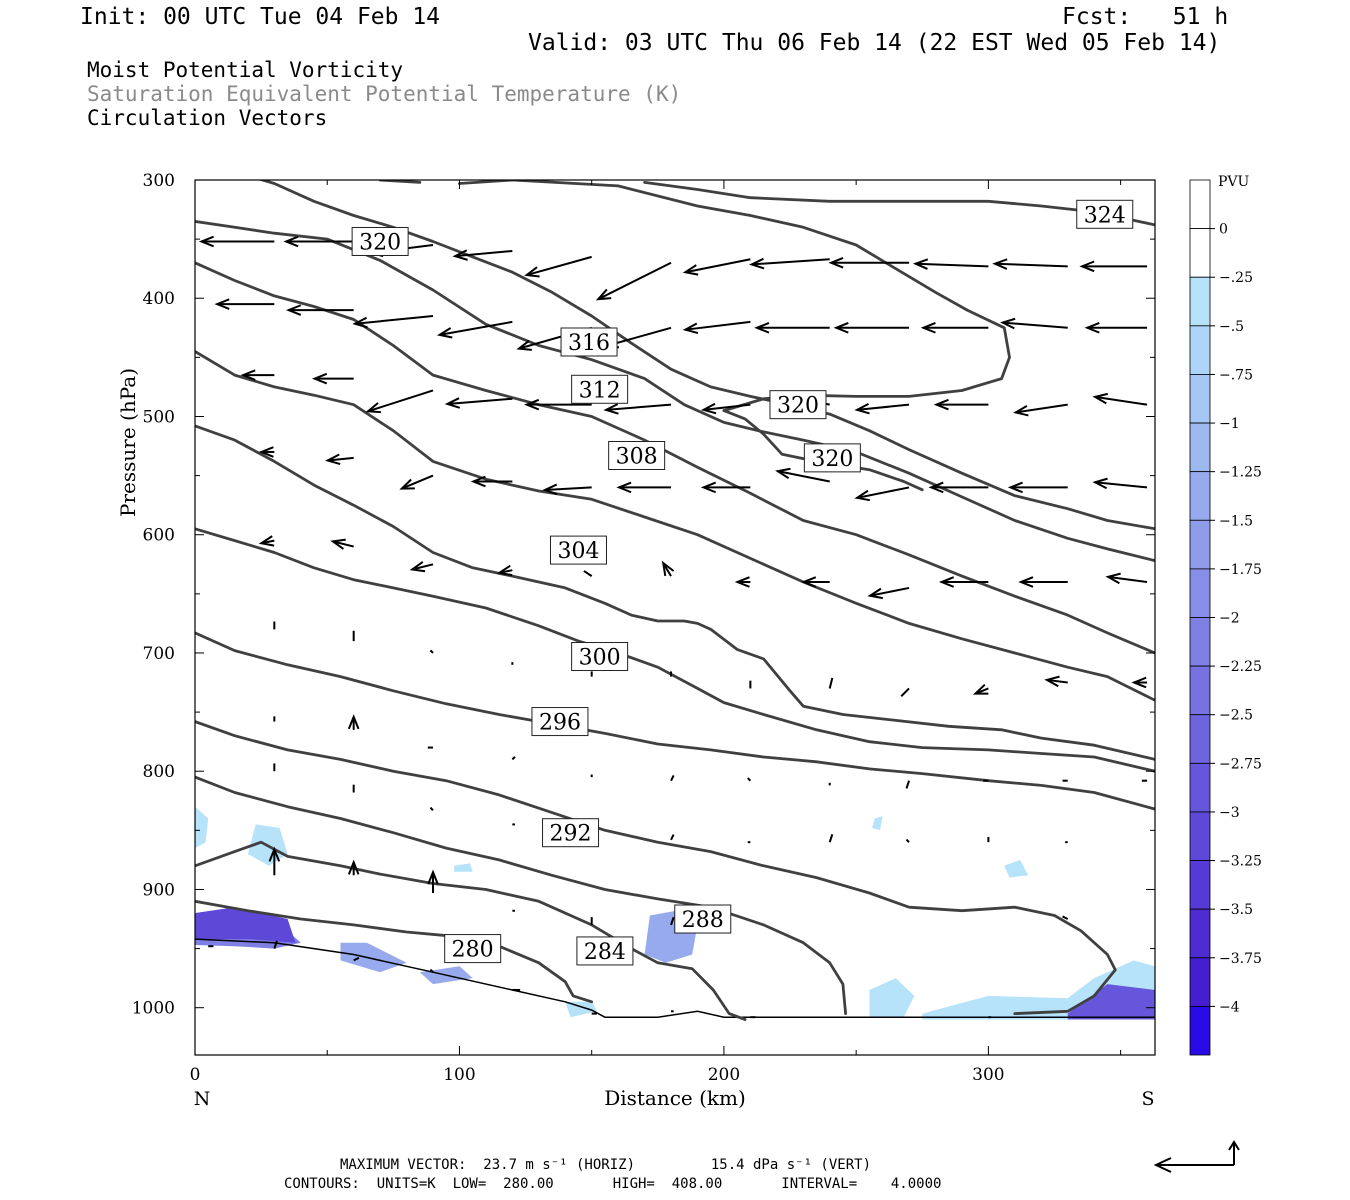  I want to click on init-time: Init: 00 UTC Tue 04 Feb 14, so click(260, 17).